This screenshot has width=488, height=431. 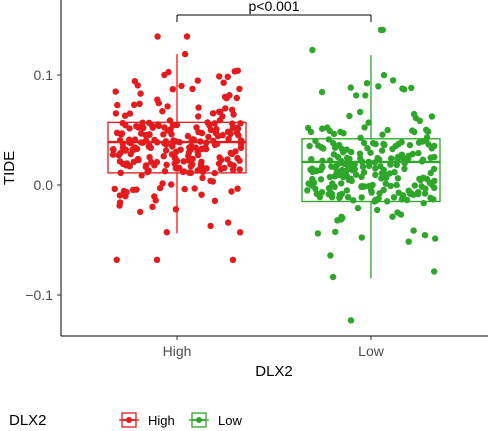 What do you see at coordinates (177, 147) in the screenshot?
I see `iqr-box` at bounding box center [177, 147].